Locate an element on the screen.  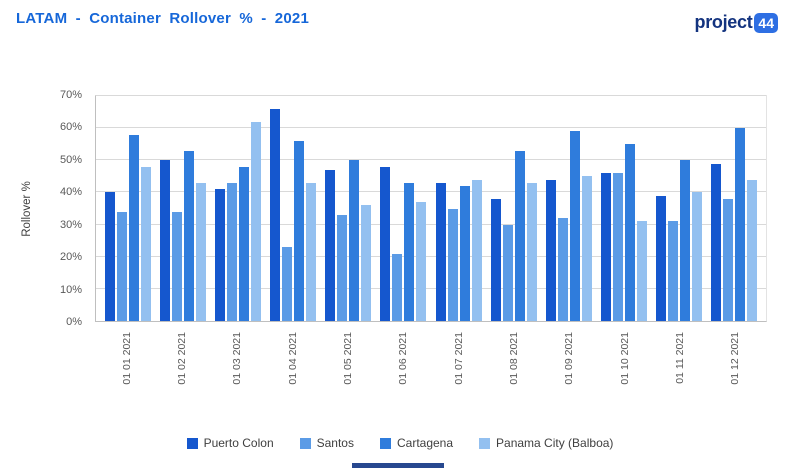
x-tick-label: 01 06 2021 is located at coordinates (403, 358).